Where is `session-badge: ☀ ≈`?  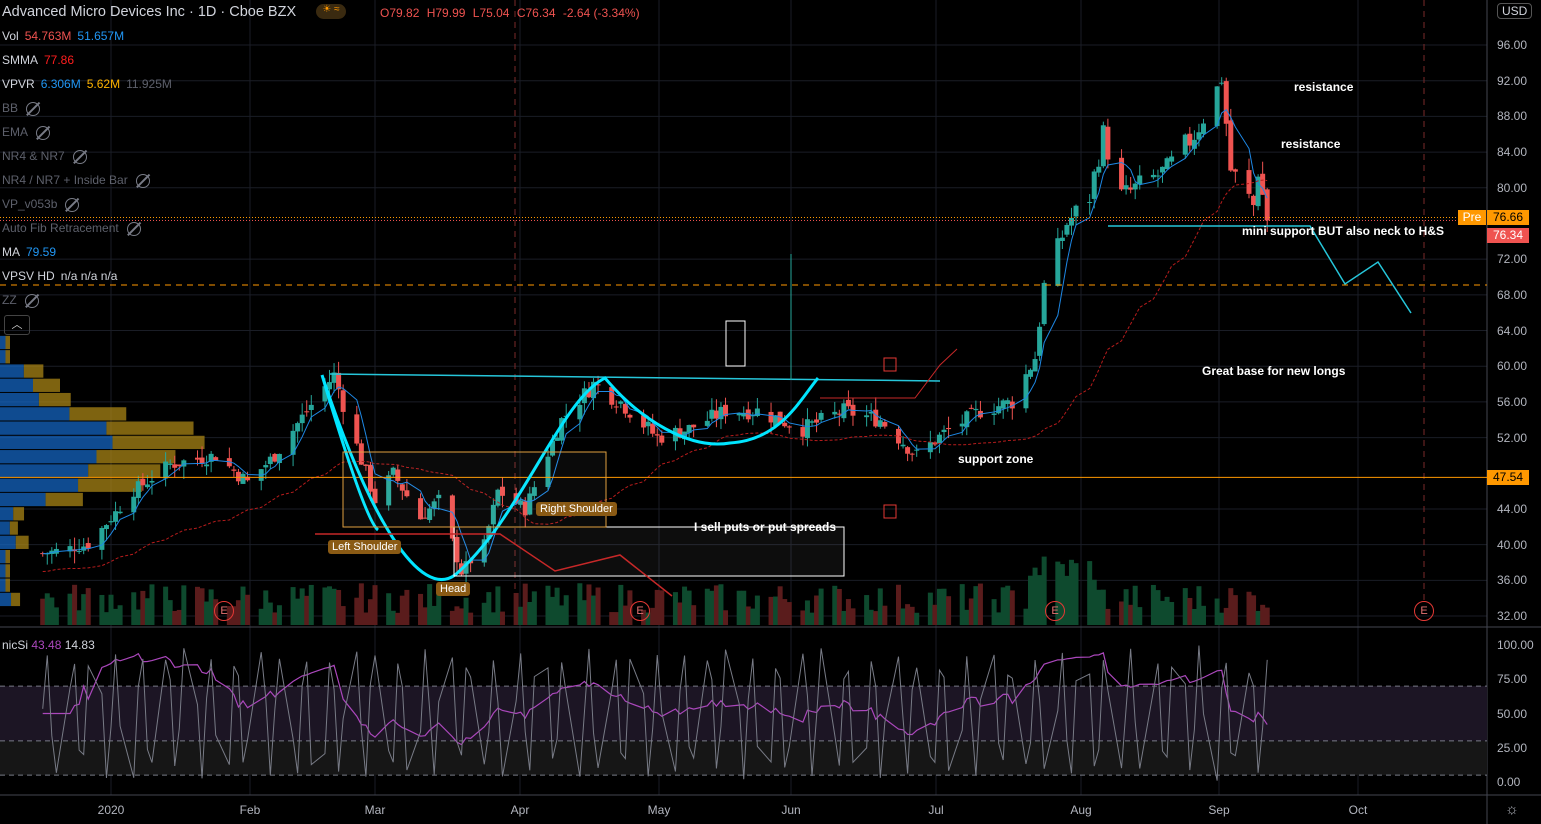
session-badge: ☀ ≈ is located at coordinates (331, 11).